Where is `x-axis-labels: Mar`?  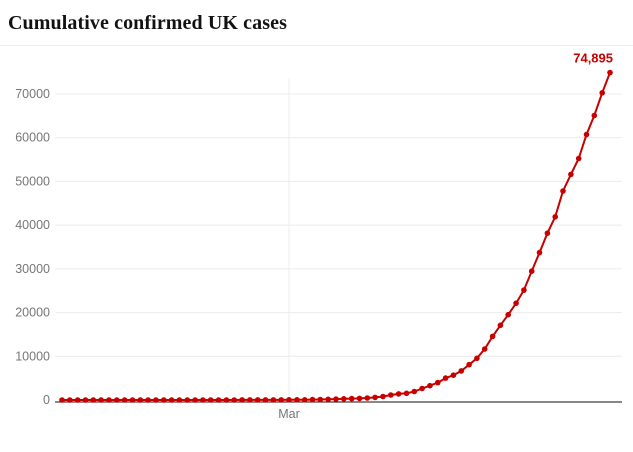 x-axis-labels: Mar is located at coordinates (289, 414).